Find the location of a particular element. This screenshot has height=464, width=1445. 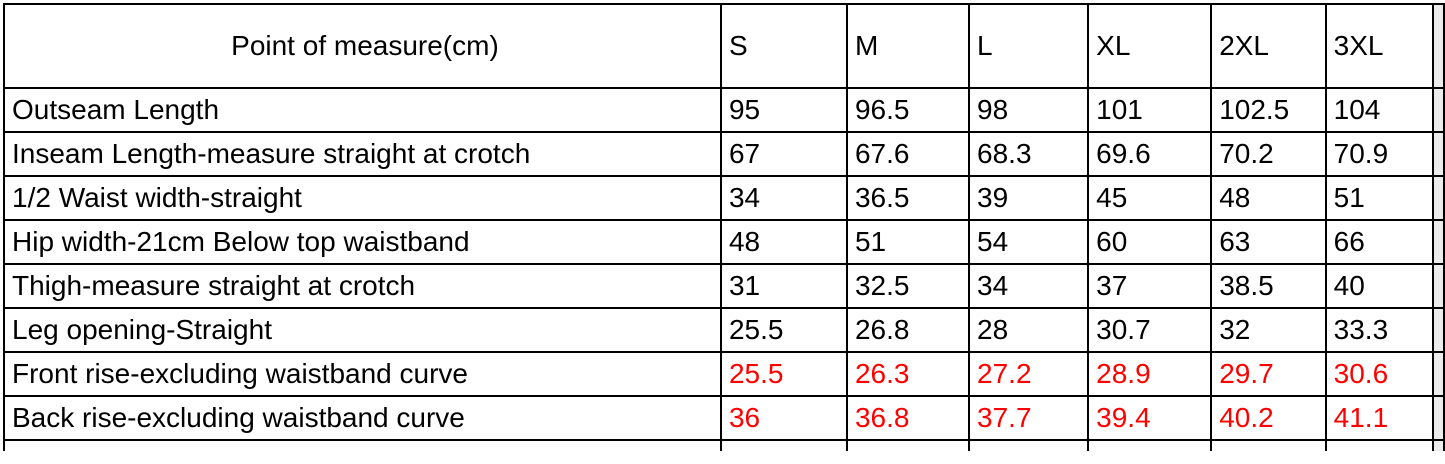

column-header-size-3xl: 3XL is located at coordinates (1379, 46).